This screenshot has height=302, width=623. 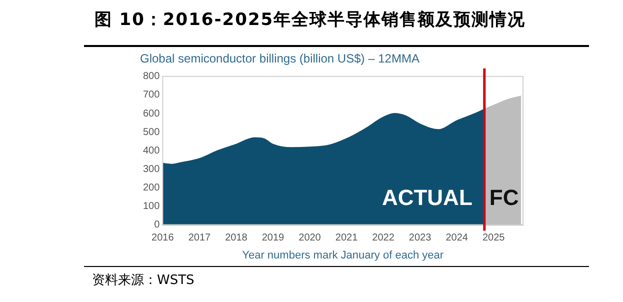 I want to click on x-tick-label: 2019, so click(x=273, y=238).